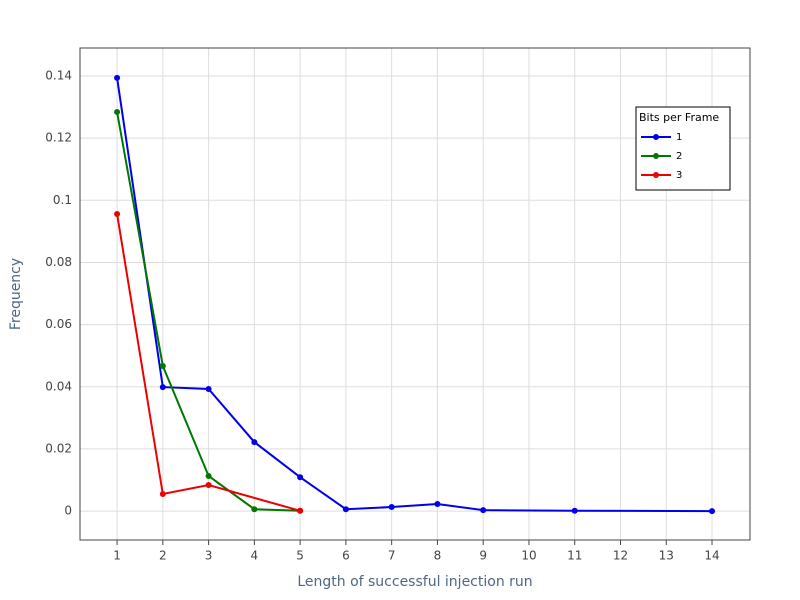 Image resolution: width=800 pixels, height=600 pixels. What do you see at coordinates (574, 556) in the screenshot?
I see `x-tick-label: 11` at bounding box center [574, 556].